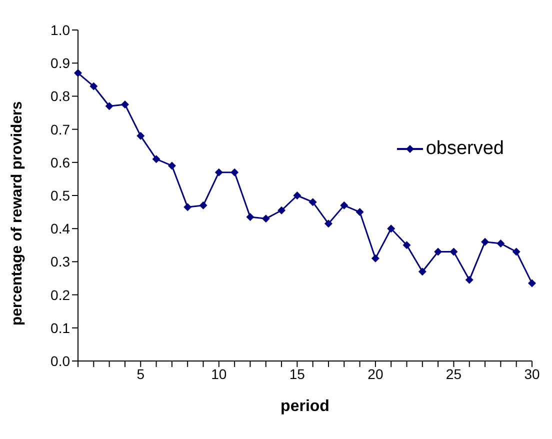  What do you see at coordinates (60, 129) in the screenshot?
I see `y-tick-label: 0.7` at bounding box center [60, 129].